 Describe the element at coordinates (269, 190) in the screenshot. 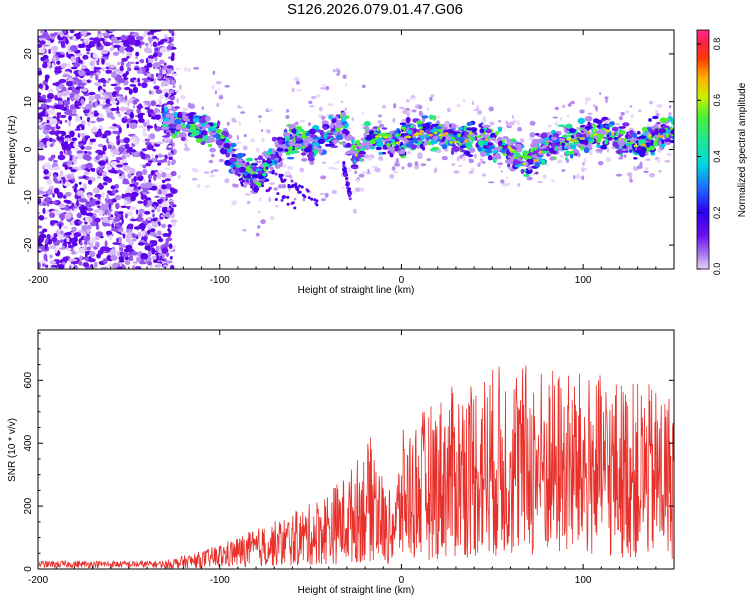

I see `streak-blob` at that location.